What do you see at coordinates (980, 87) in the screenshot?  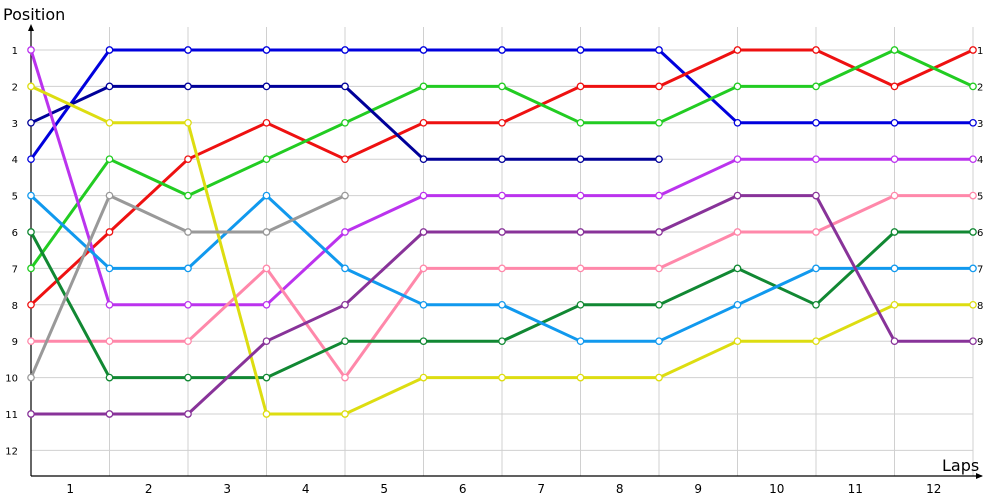 I see `right-y-tick-label: 2` at bounding box center [980, 87].